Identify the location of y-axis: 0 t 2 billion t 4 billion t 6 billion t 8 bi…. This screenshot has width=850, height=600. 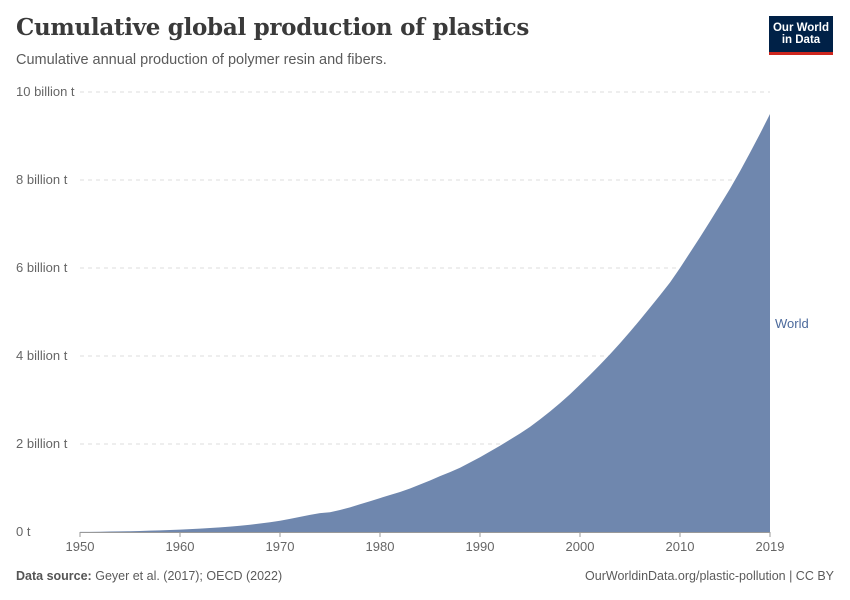
(45, 311).